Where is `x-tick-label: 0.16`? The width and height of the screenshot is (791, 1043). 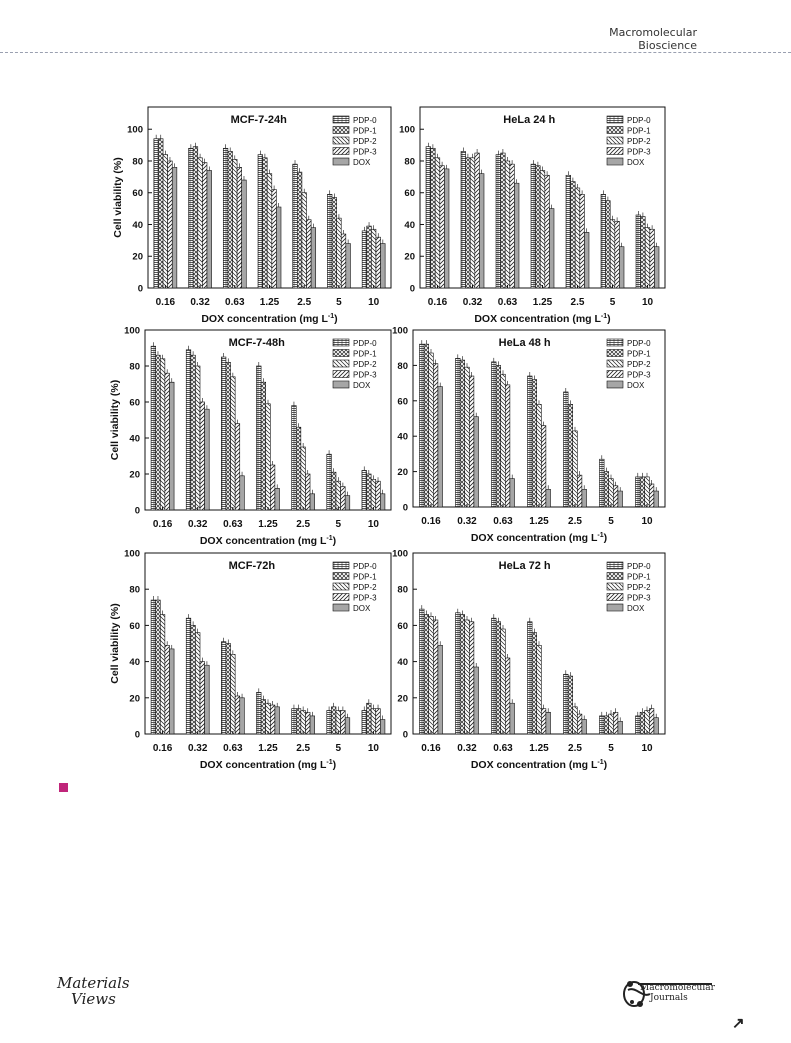 x-tick-label: 0.16 is located at coordinates (431, 748).